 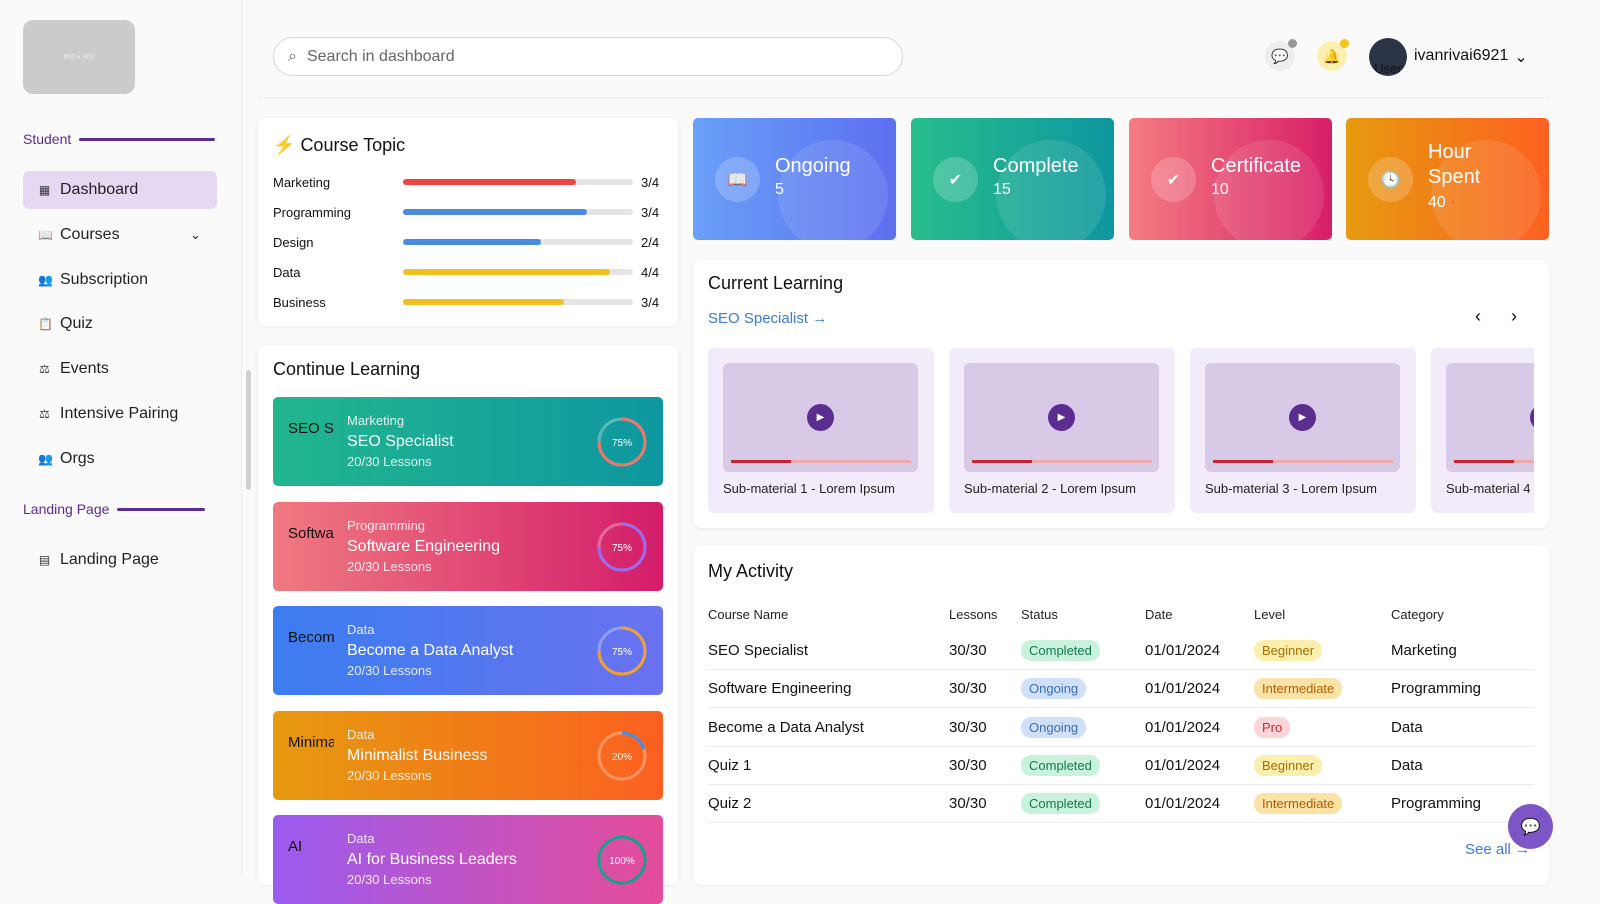 I want to click on sidebar-item-subscription: 👥 Subscription, so click(x=120, y=280).